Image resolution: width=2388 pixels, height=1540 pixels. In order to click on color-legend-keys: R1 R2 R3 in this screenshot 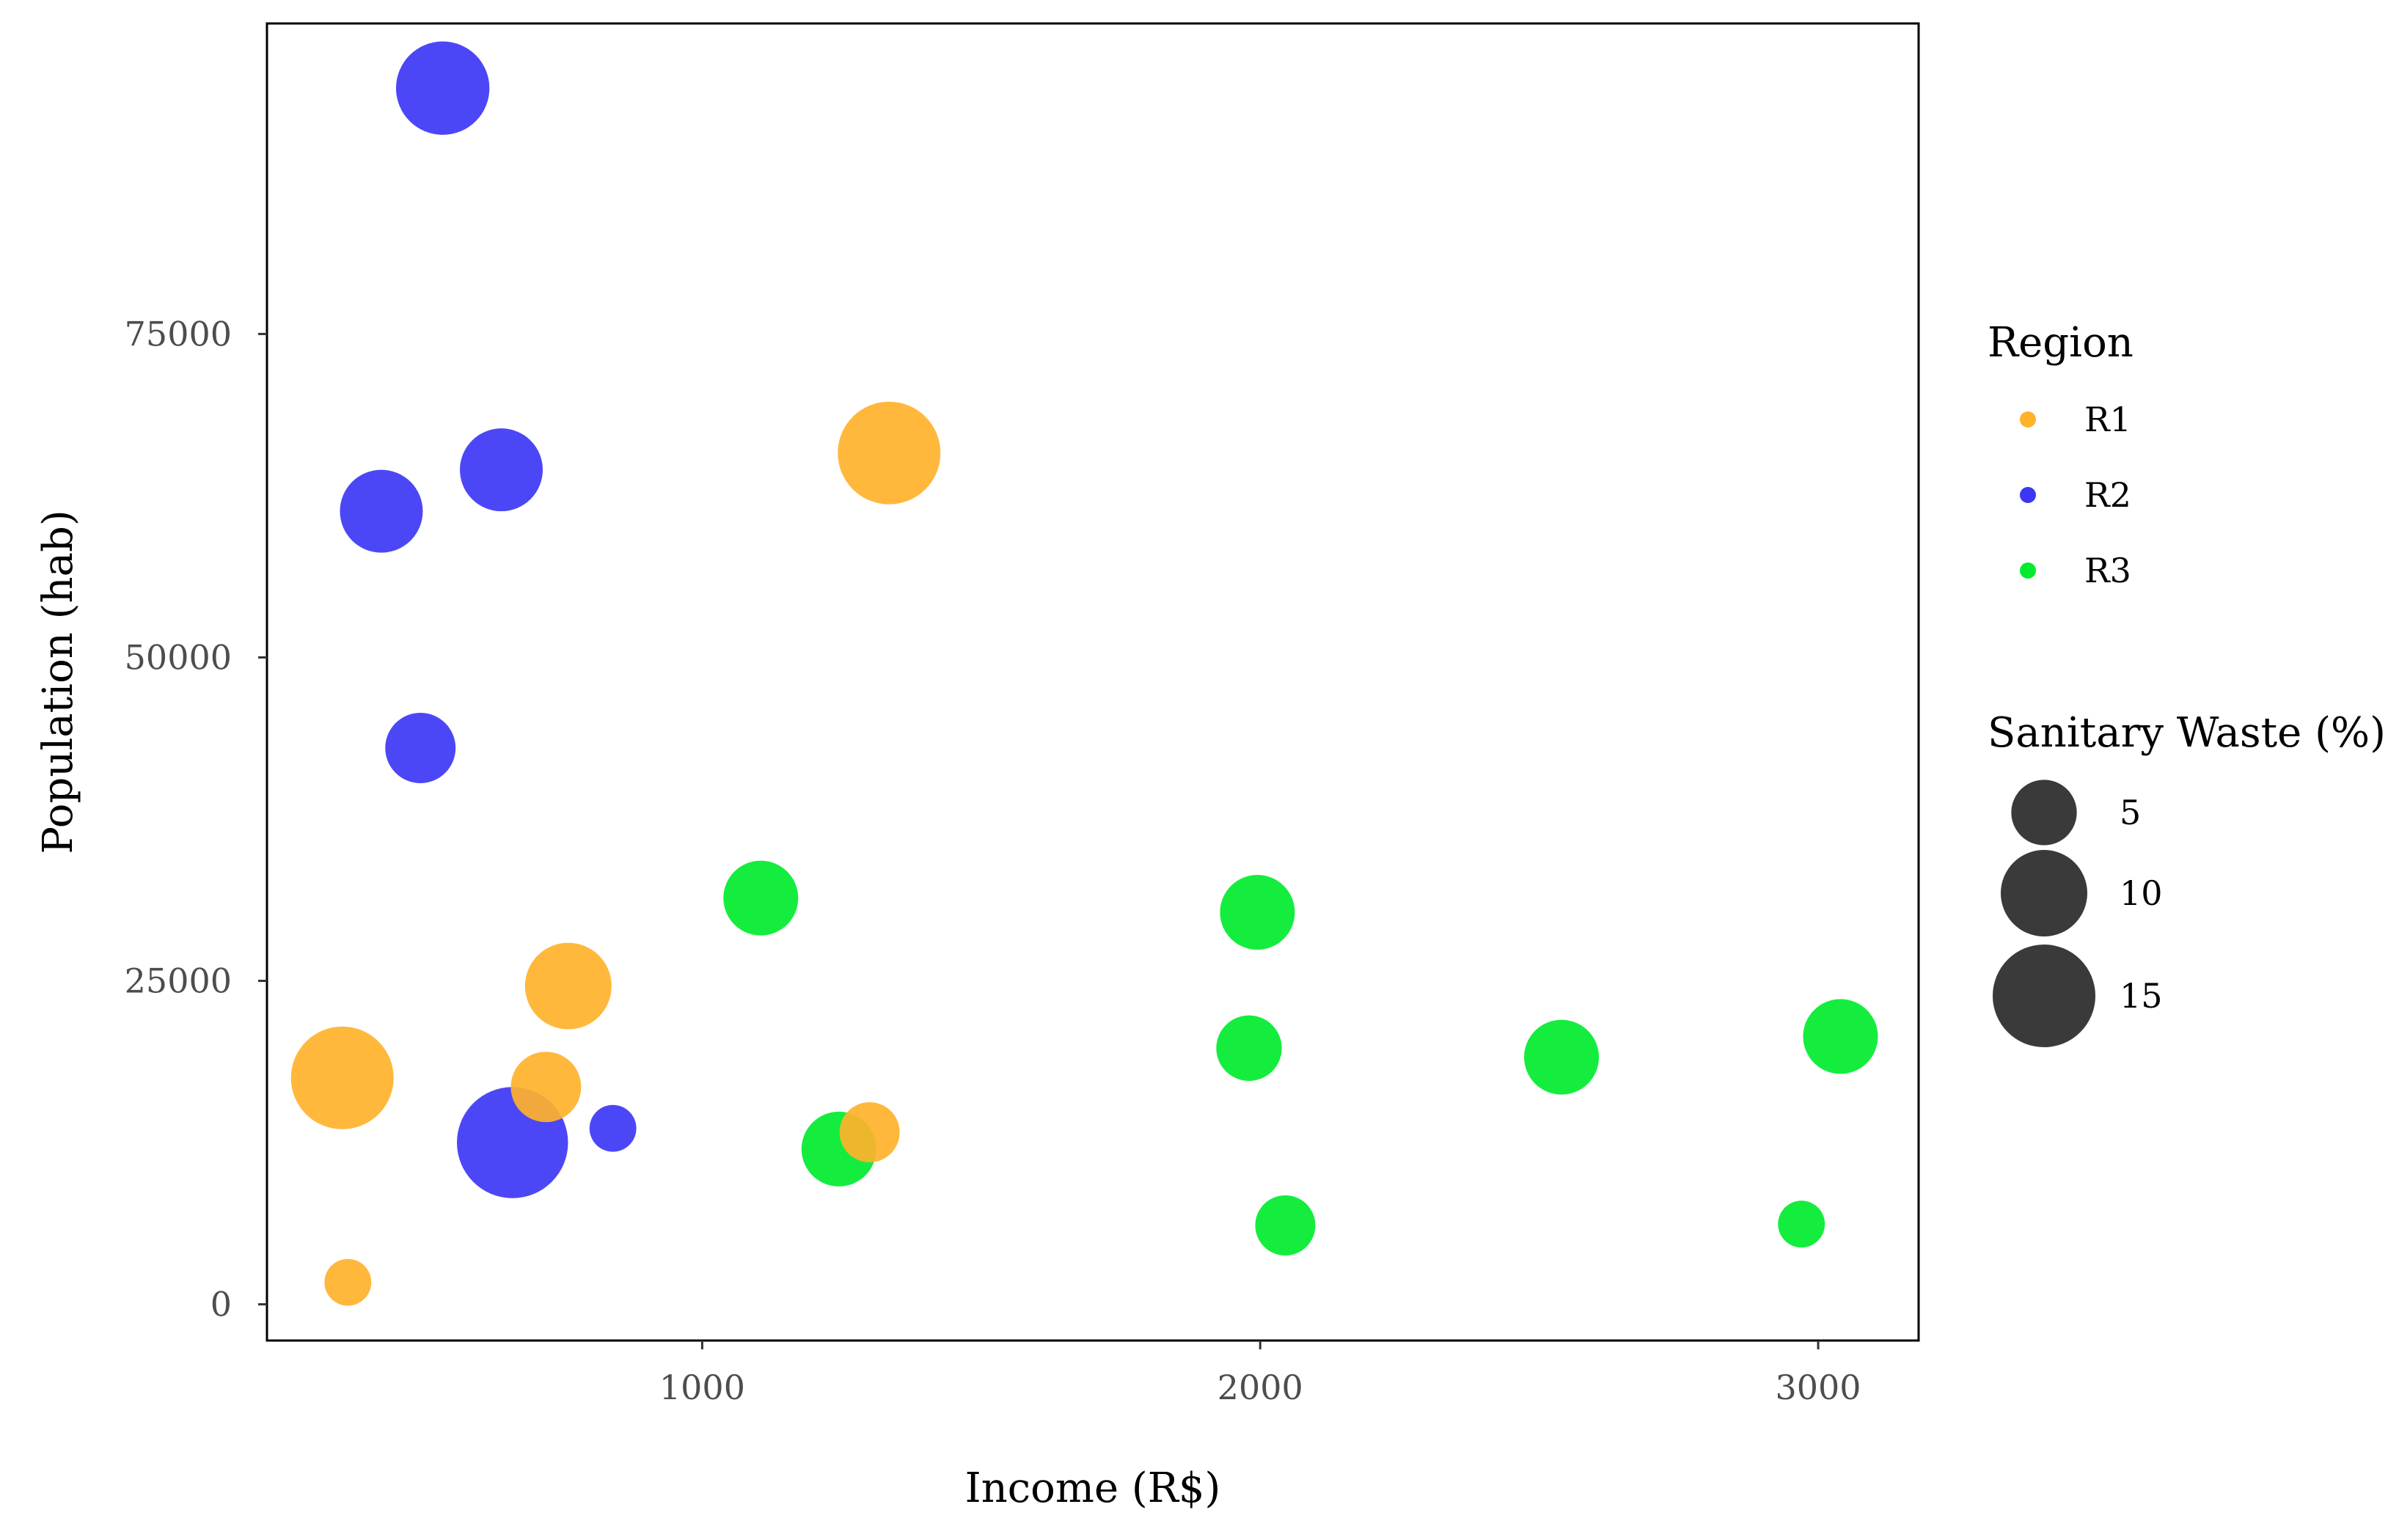, I will do `click(2075, 495)`.